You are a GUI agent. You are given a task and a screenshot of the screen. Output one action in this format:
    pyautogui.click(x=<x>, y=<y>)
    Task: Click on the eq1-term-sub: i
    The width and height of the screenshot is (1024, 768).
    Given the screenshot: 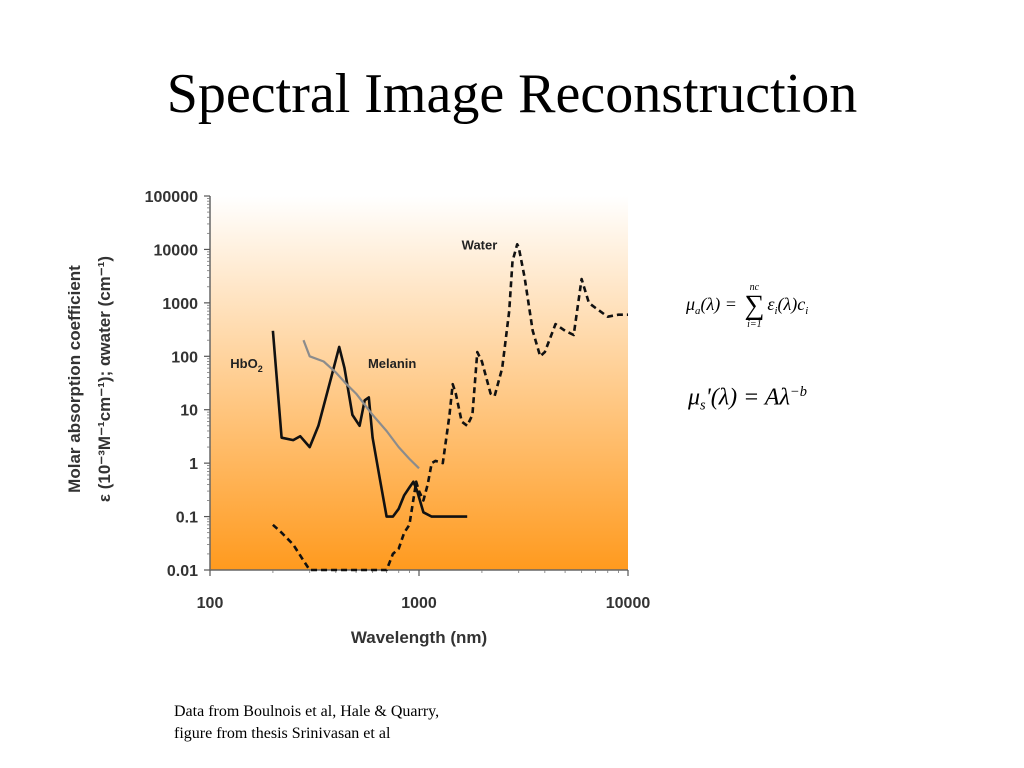 What is the action you would take?
    pyautogui.click(x=776, y=310)
    